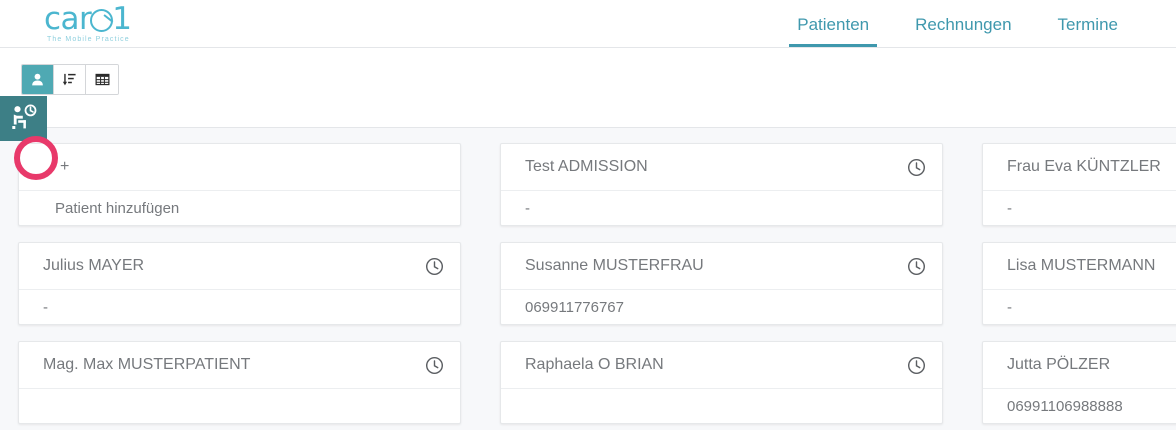 This screenshot has width=1176, height=430. What do you see at coordinates (239, 266) in the screenshot?
I see `patient-card-header: Julius MAYER` at bounding box center [239, 266].